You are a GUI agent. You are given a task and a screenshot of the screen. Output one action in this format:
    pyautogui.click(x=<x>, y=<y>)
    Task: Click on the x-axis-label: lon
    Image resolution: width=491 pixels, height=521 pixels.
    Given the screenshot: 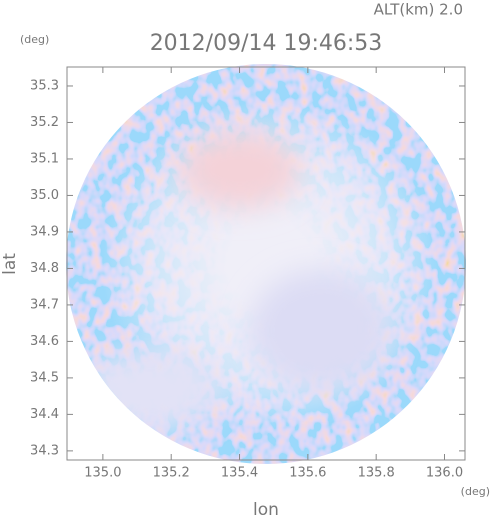 What is the action you would take?
    pyautogui.click(x=266, y=510)
    